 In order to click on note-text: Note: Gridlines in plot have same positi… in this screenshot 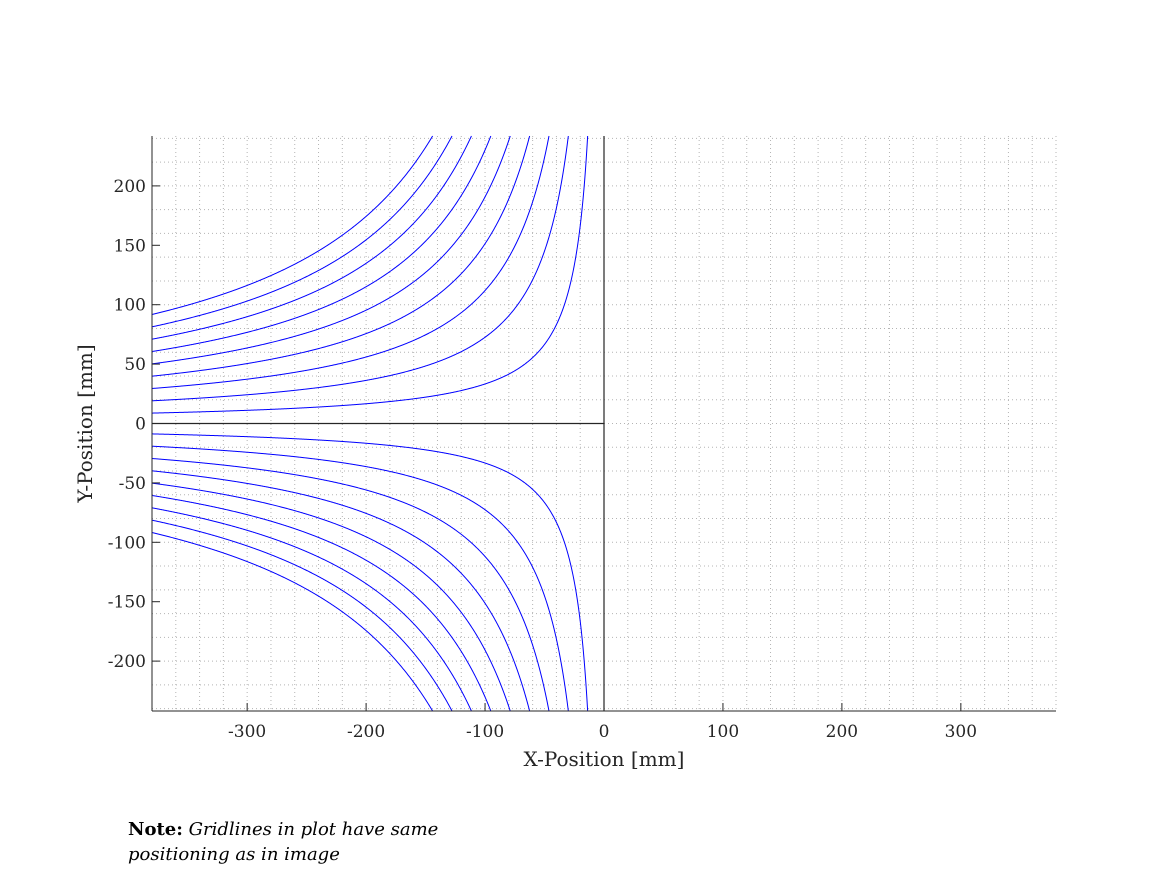, I will do `click(308, 842)`.